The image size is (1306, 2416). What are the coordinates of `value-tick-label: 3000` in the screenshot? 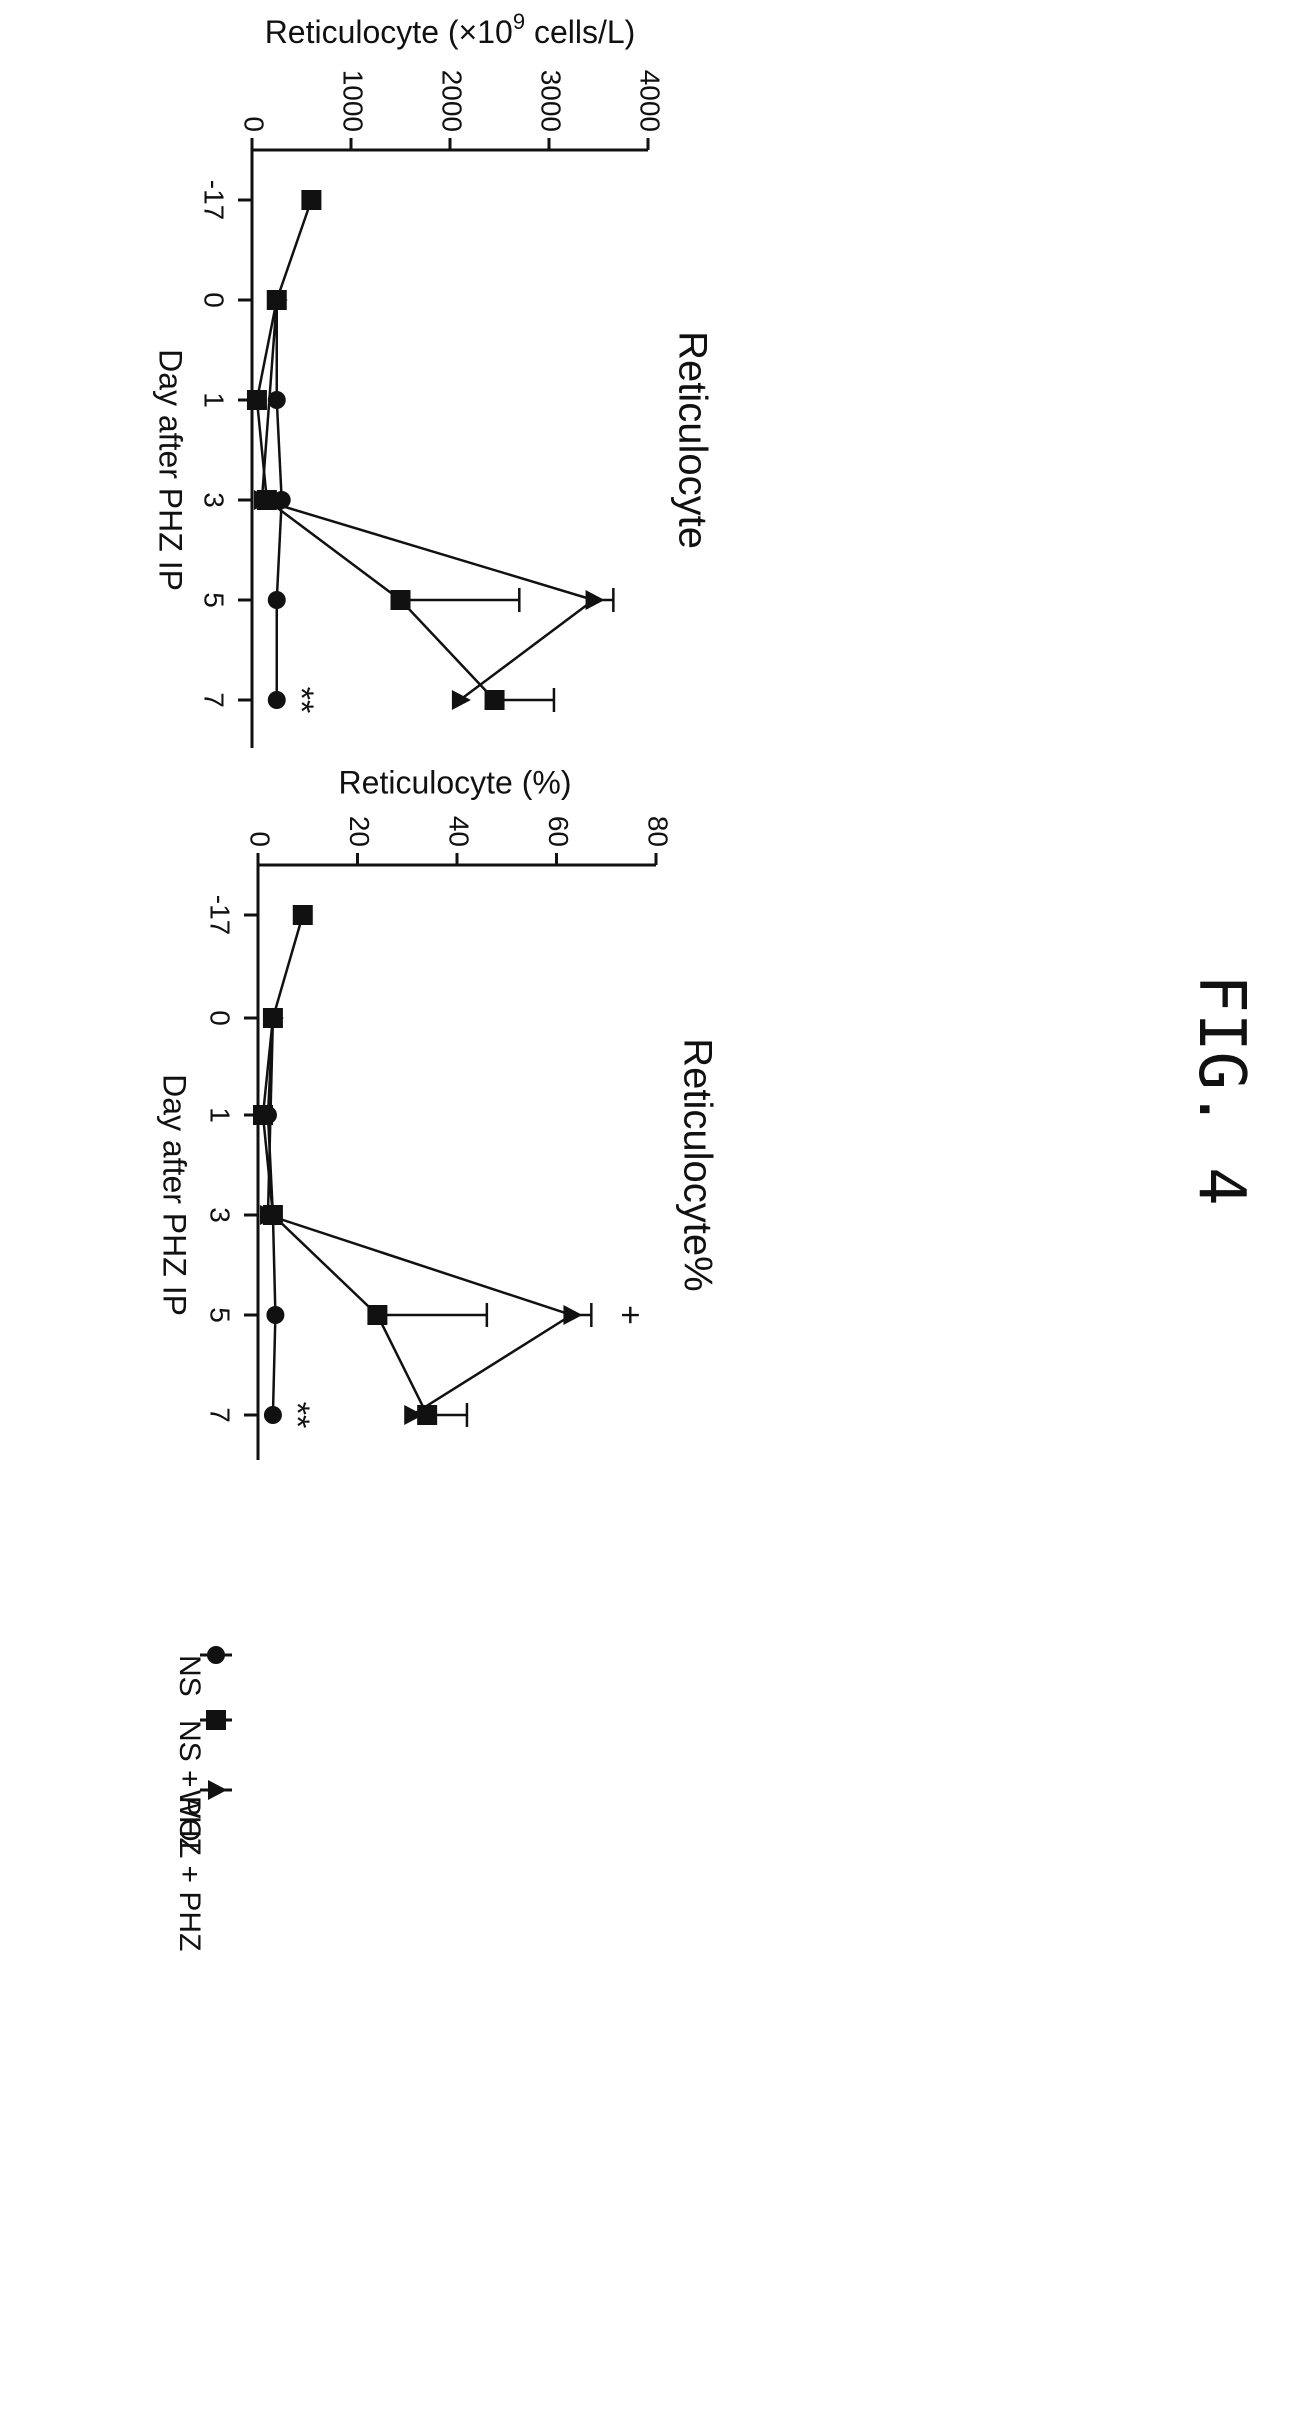 It's located at (551, 101).